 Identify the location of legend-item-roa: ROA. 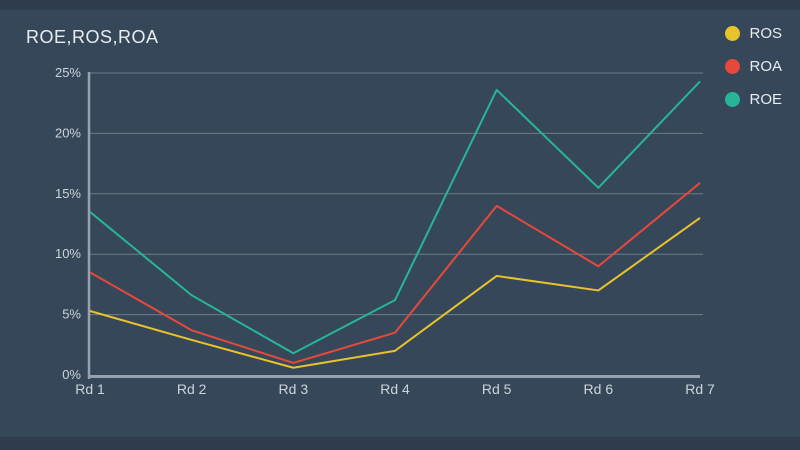
(753, 66).